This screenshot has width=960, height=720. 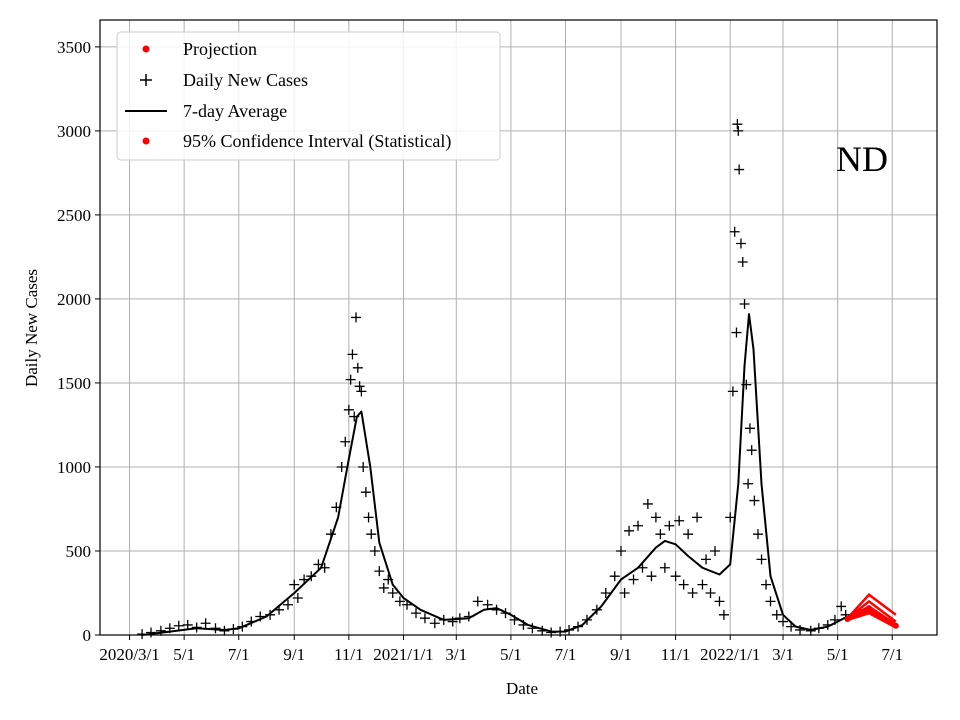 What do you see at coordinates (862, 159) in the screenshot?
I see `region-annotation: ND` at bounding box center [862, 159].